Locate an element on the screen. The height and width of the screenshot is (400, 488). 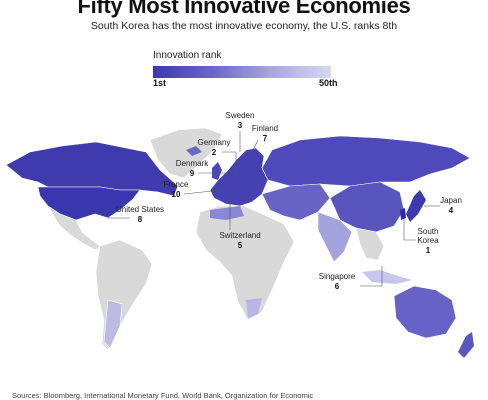
greenland-shape is located at coordinates (186, 153).